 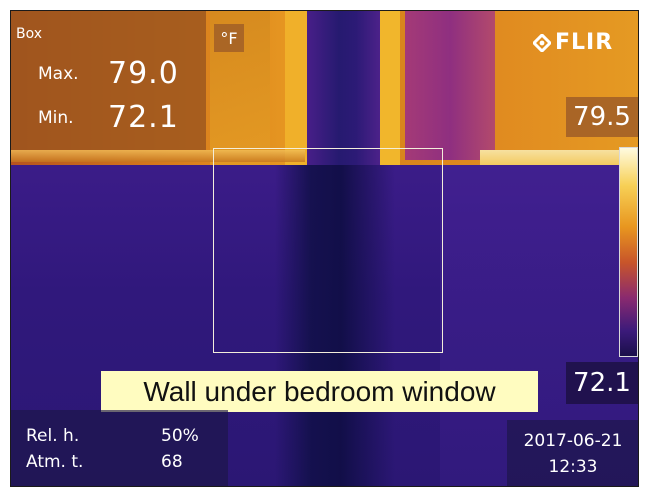 I want to click on window-frame-left, so click(x=296, y=87).